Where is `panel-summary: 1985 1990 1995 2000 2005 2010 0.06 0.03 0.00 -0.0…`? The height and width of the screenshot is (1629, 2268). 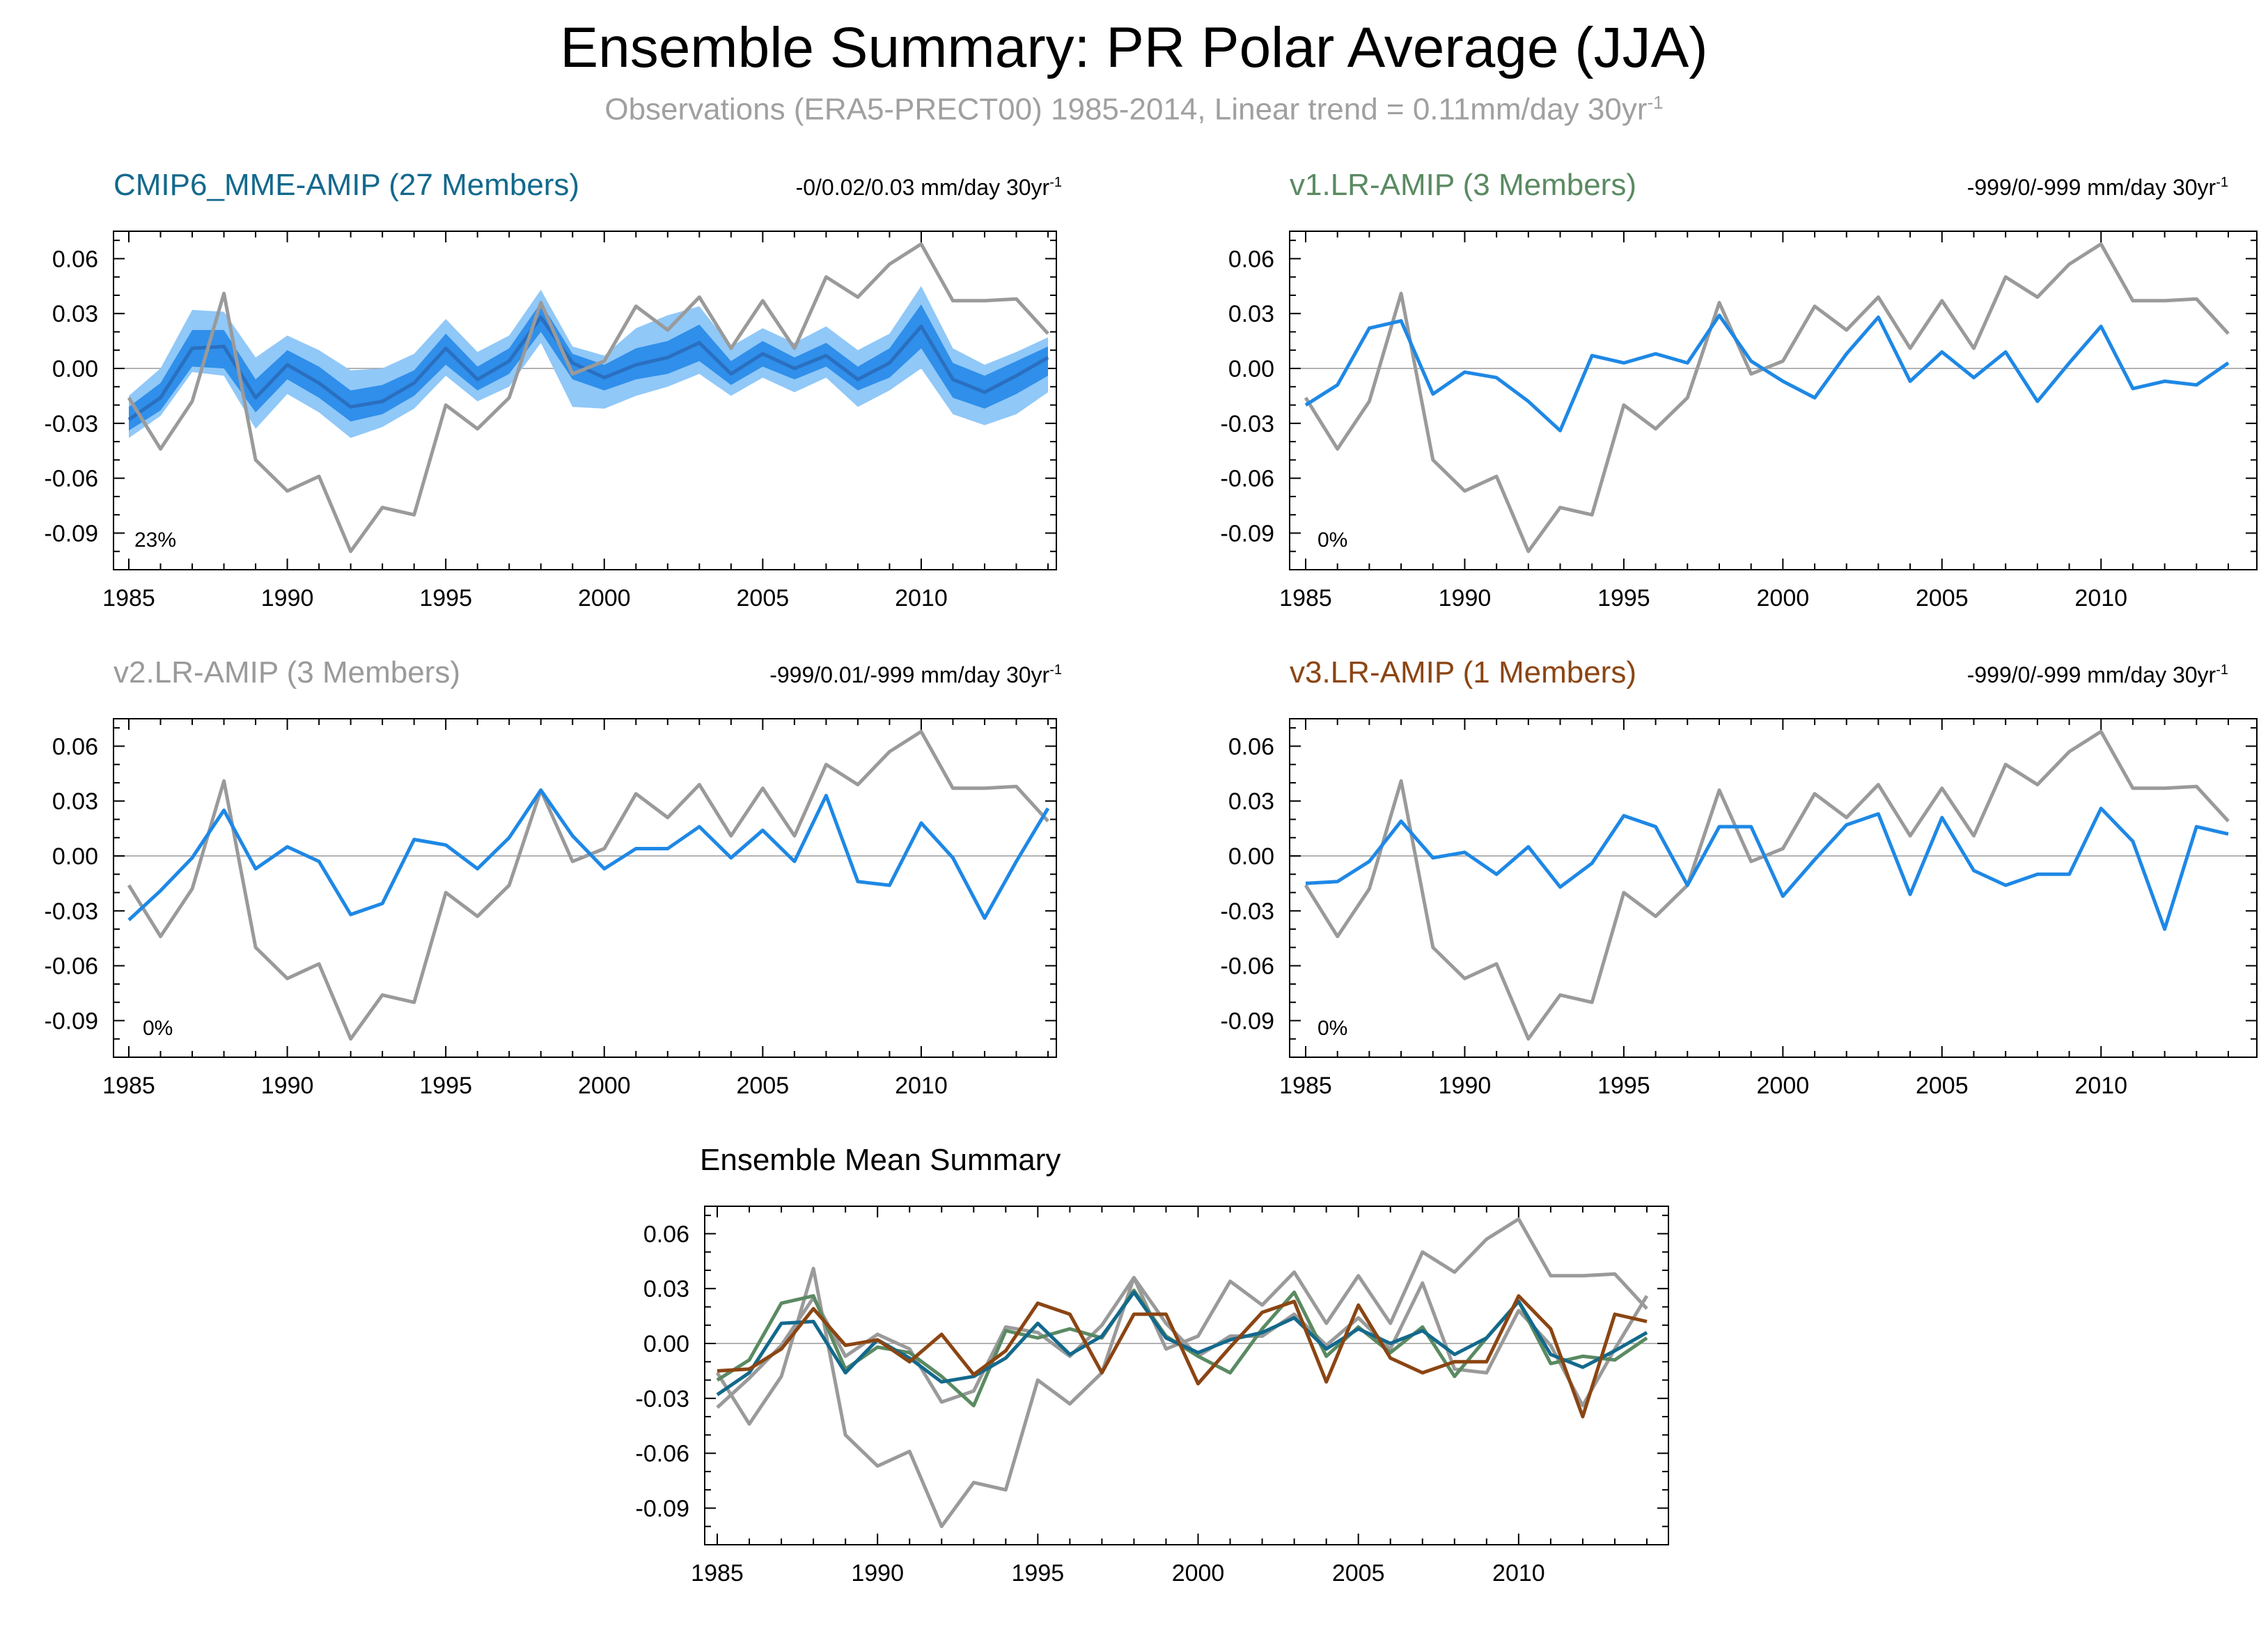 panel-summary: 1985 1990 1995 2000 2005 2010 0.06 0.03 0.00 -0.0… is located at coordinates (1152, 1365).